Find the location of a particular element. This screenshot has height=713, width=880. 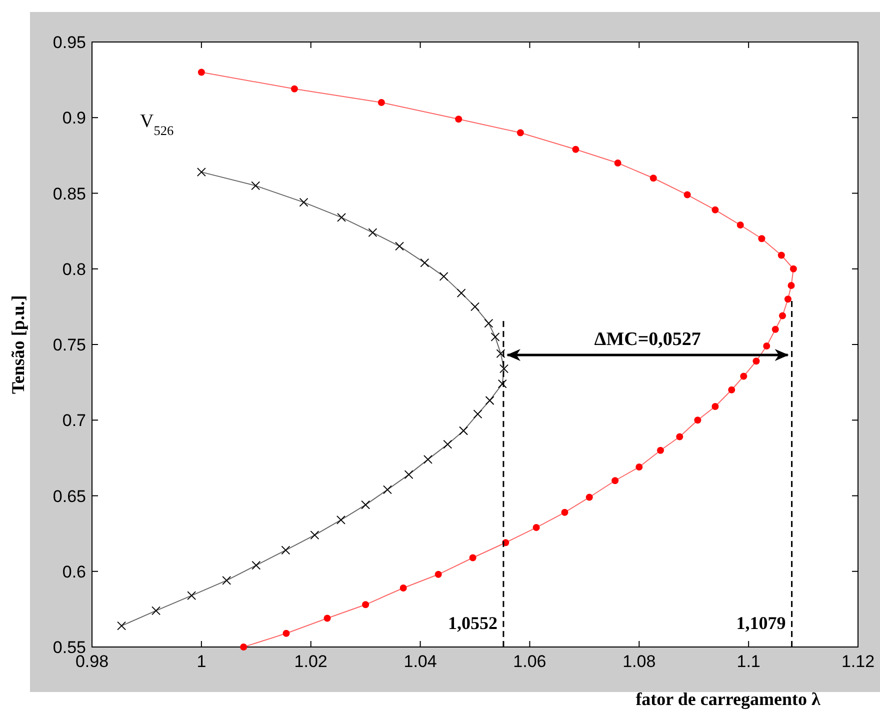

y-tick-label: 0.8 is located at coordinates (74, 269).